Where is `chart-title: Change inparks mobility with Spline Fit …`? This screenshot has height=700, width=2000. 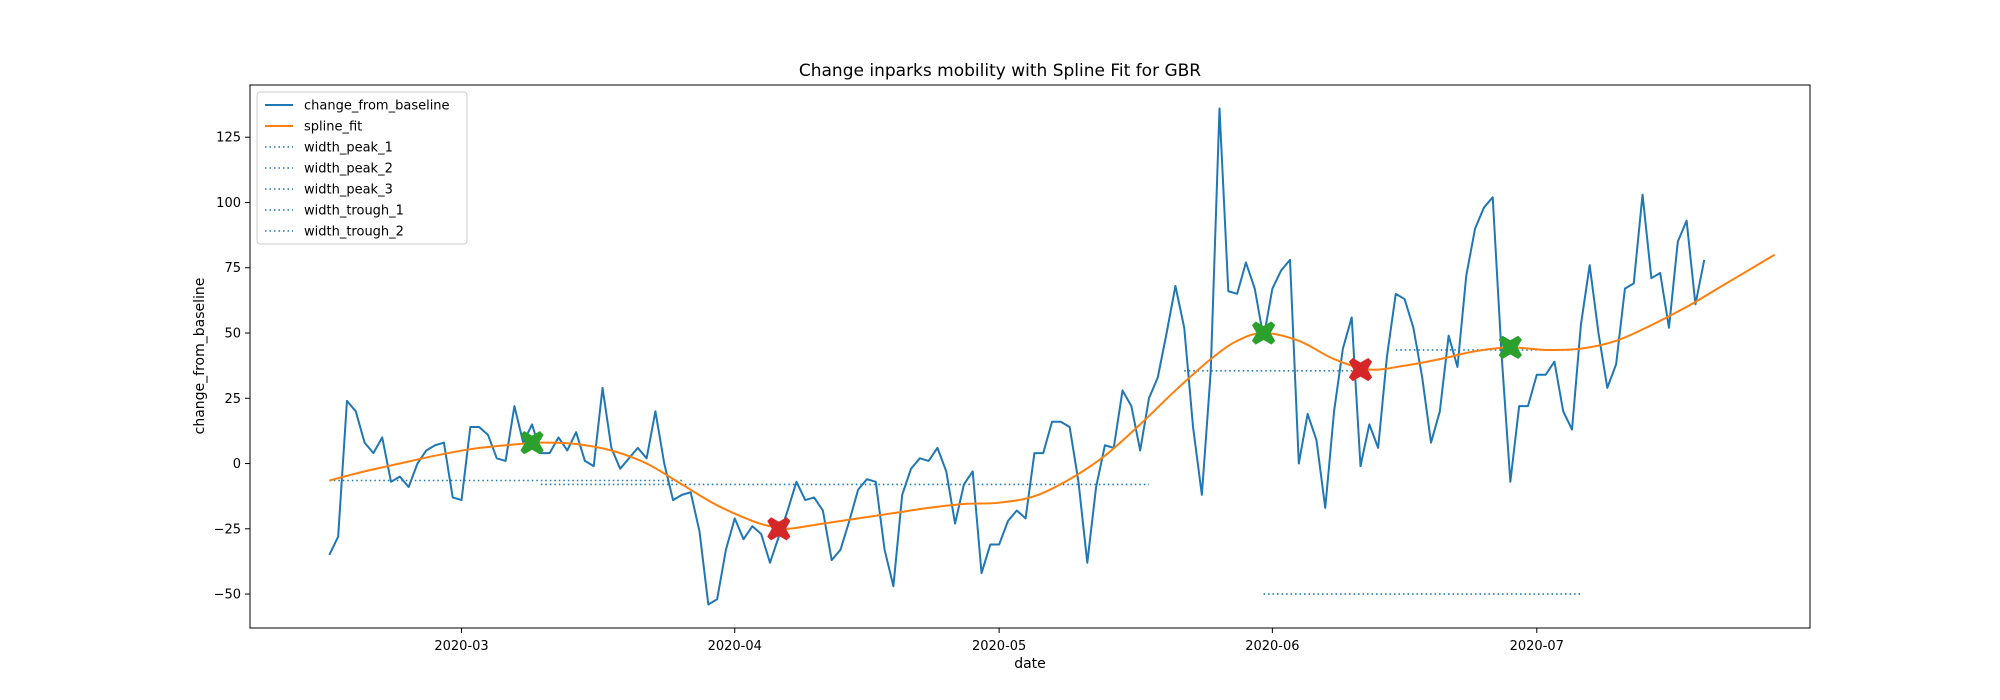 chart-title: Change inparks mobility with Spline Fit … is located at coordinates (1000, 71).